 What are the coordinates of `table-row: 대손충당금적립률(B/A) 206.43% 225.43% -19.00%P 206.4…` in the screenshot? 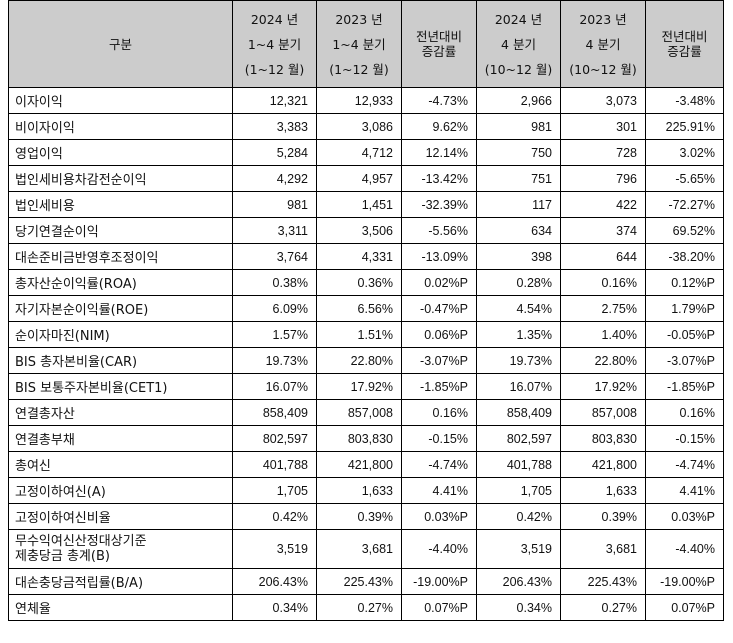 It's located at (366, 581).